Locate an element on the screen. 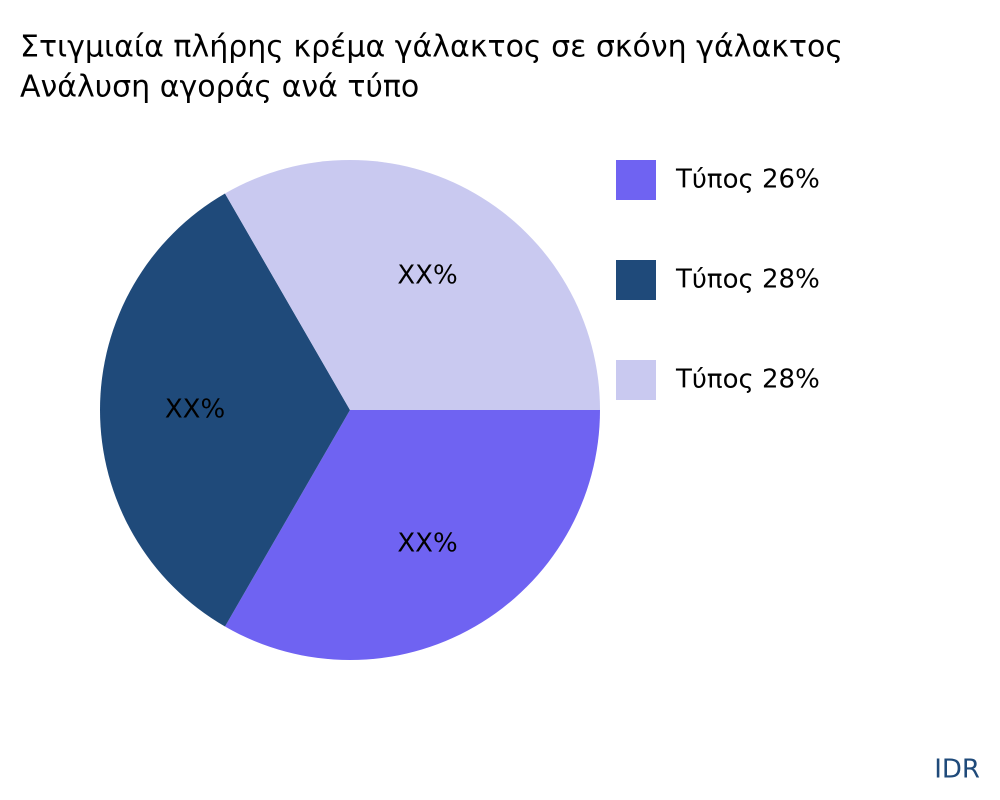 The height and width of the screenshot is (800, 1000). legend-label: Τύπος 26% is located at coordinates (747, 180).